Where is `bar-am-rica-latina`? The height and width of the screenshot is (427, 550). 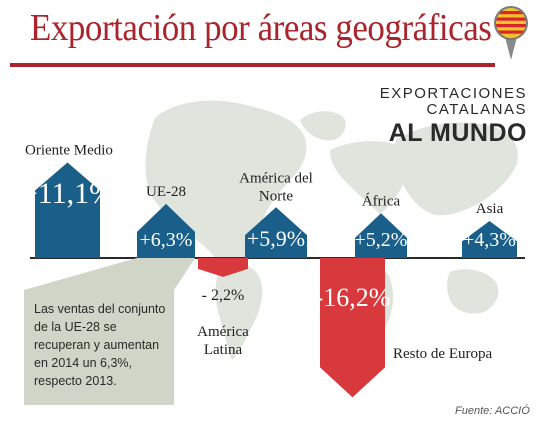 bar-am-rica-latina is located at coordinates (223, 267).